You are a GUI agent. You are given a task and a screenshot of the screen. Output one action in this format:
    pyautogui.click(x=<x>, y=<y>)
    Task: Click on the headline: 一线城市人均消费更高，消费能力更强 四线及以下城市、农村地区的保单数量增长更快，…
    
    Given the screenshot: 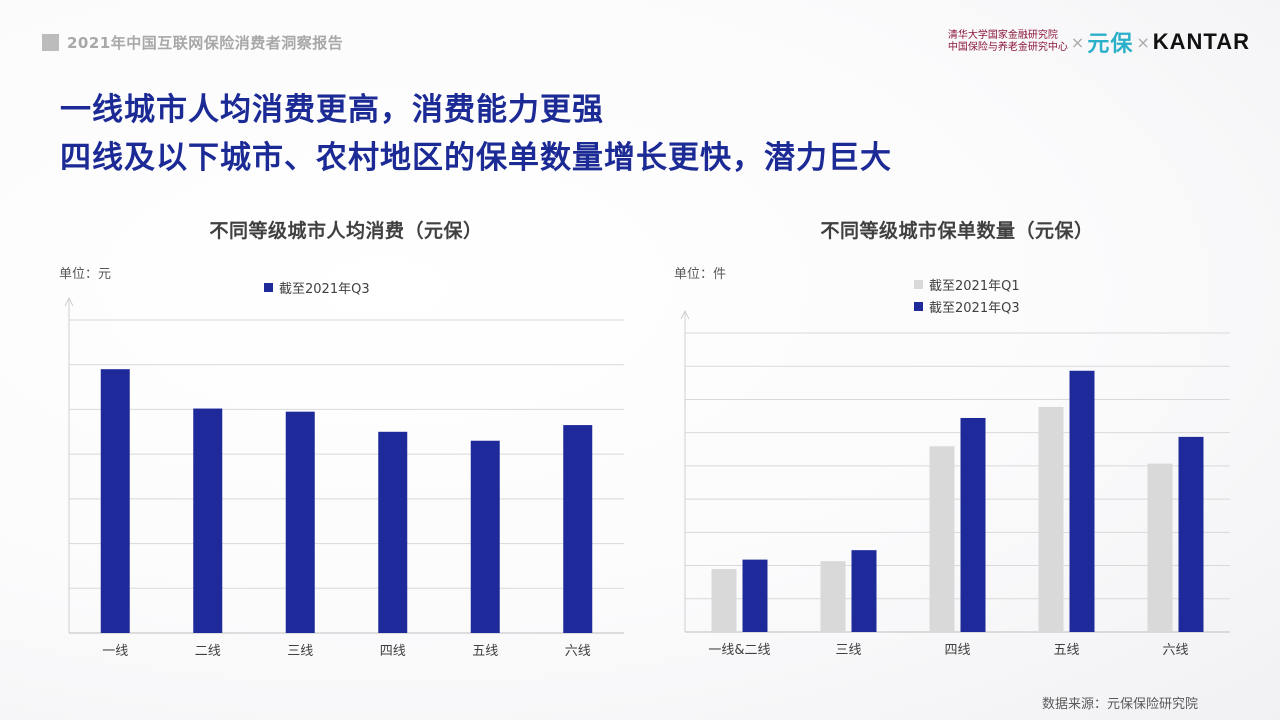 What is the action you would take?
    pyautogui.click(x=476, y=134)
    